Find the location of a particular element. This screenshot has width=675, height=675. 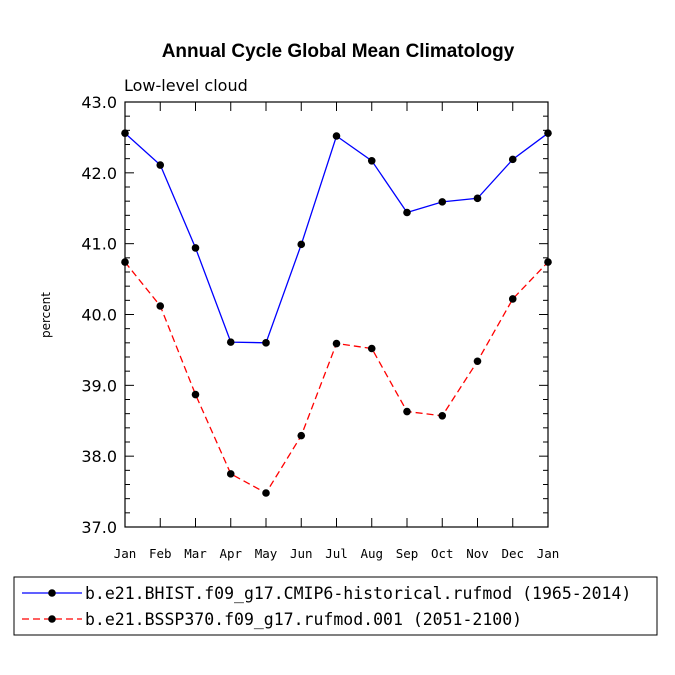

x-tick-label: May is located at coordinates (266, 553).